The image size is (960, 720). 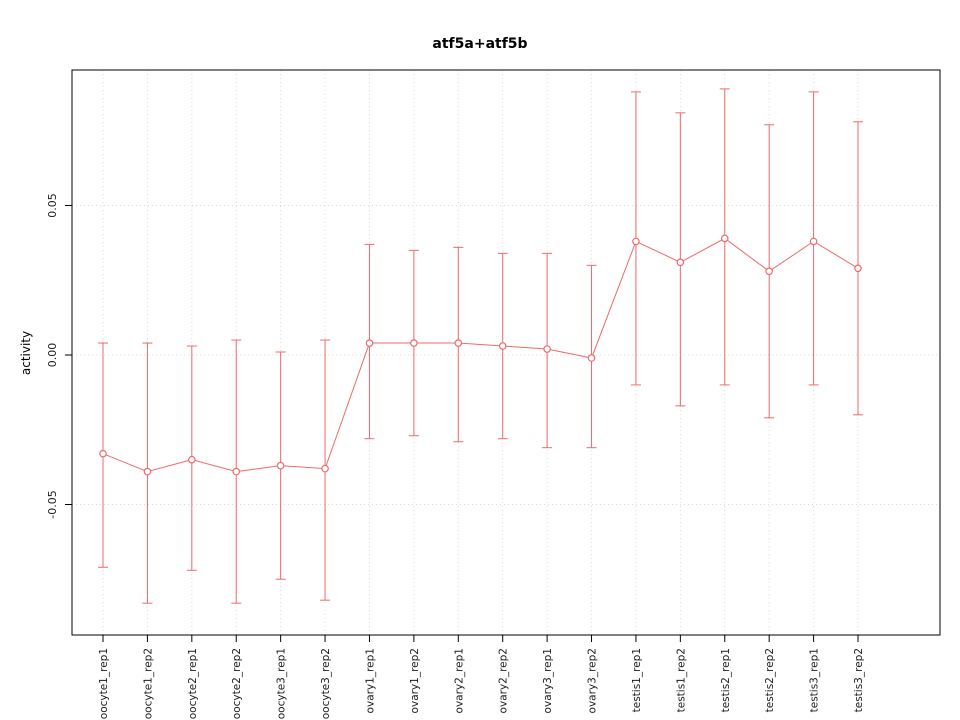 I want to click on x-tick-label: ovary2_rep1, so click(x=459, y=680).